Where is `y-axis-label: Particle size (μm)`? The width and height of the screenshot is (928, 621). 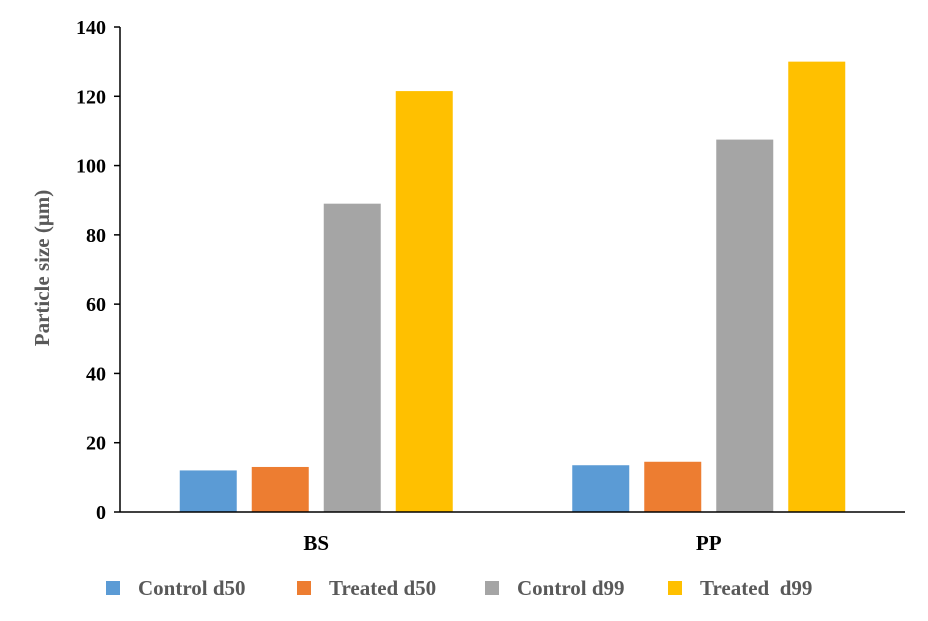
y-axis-label: Particle size (μm) is located at coordinates (42, 268).